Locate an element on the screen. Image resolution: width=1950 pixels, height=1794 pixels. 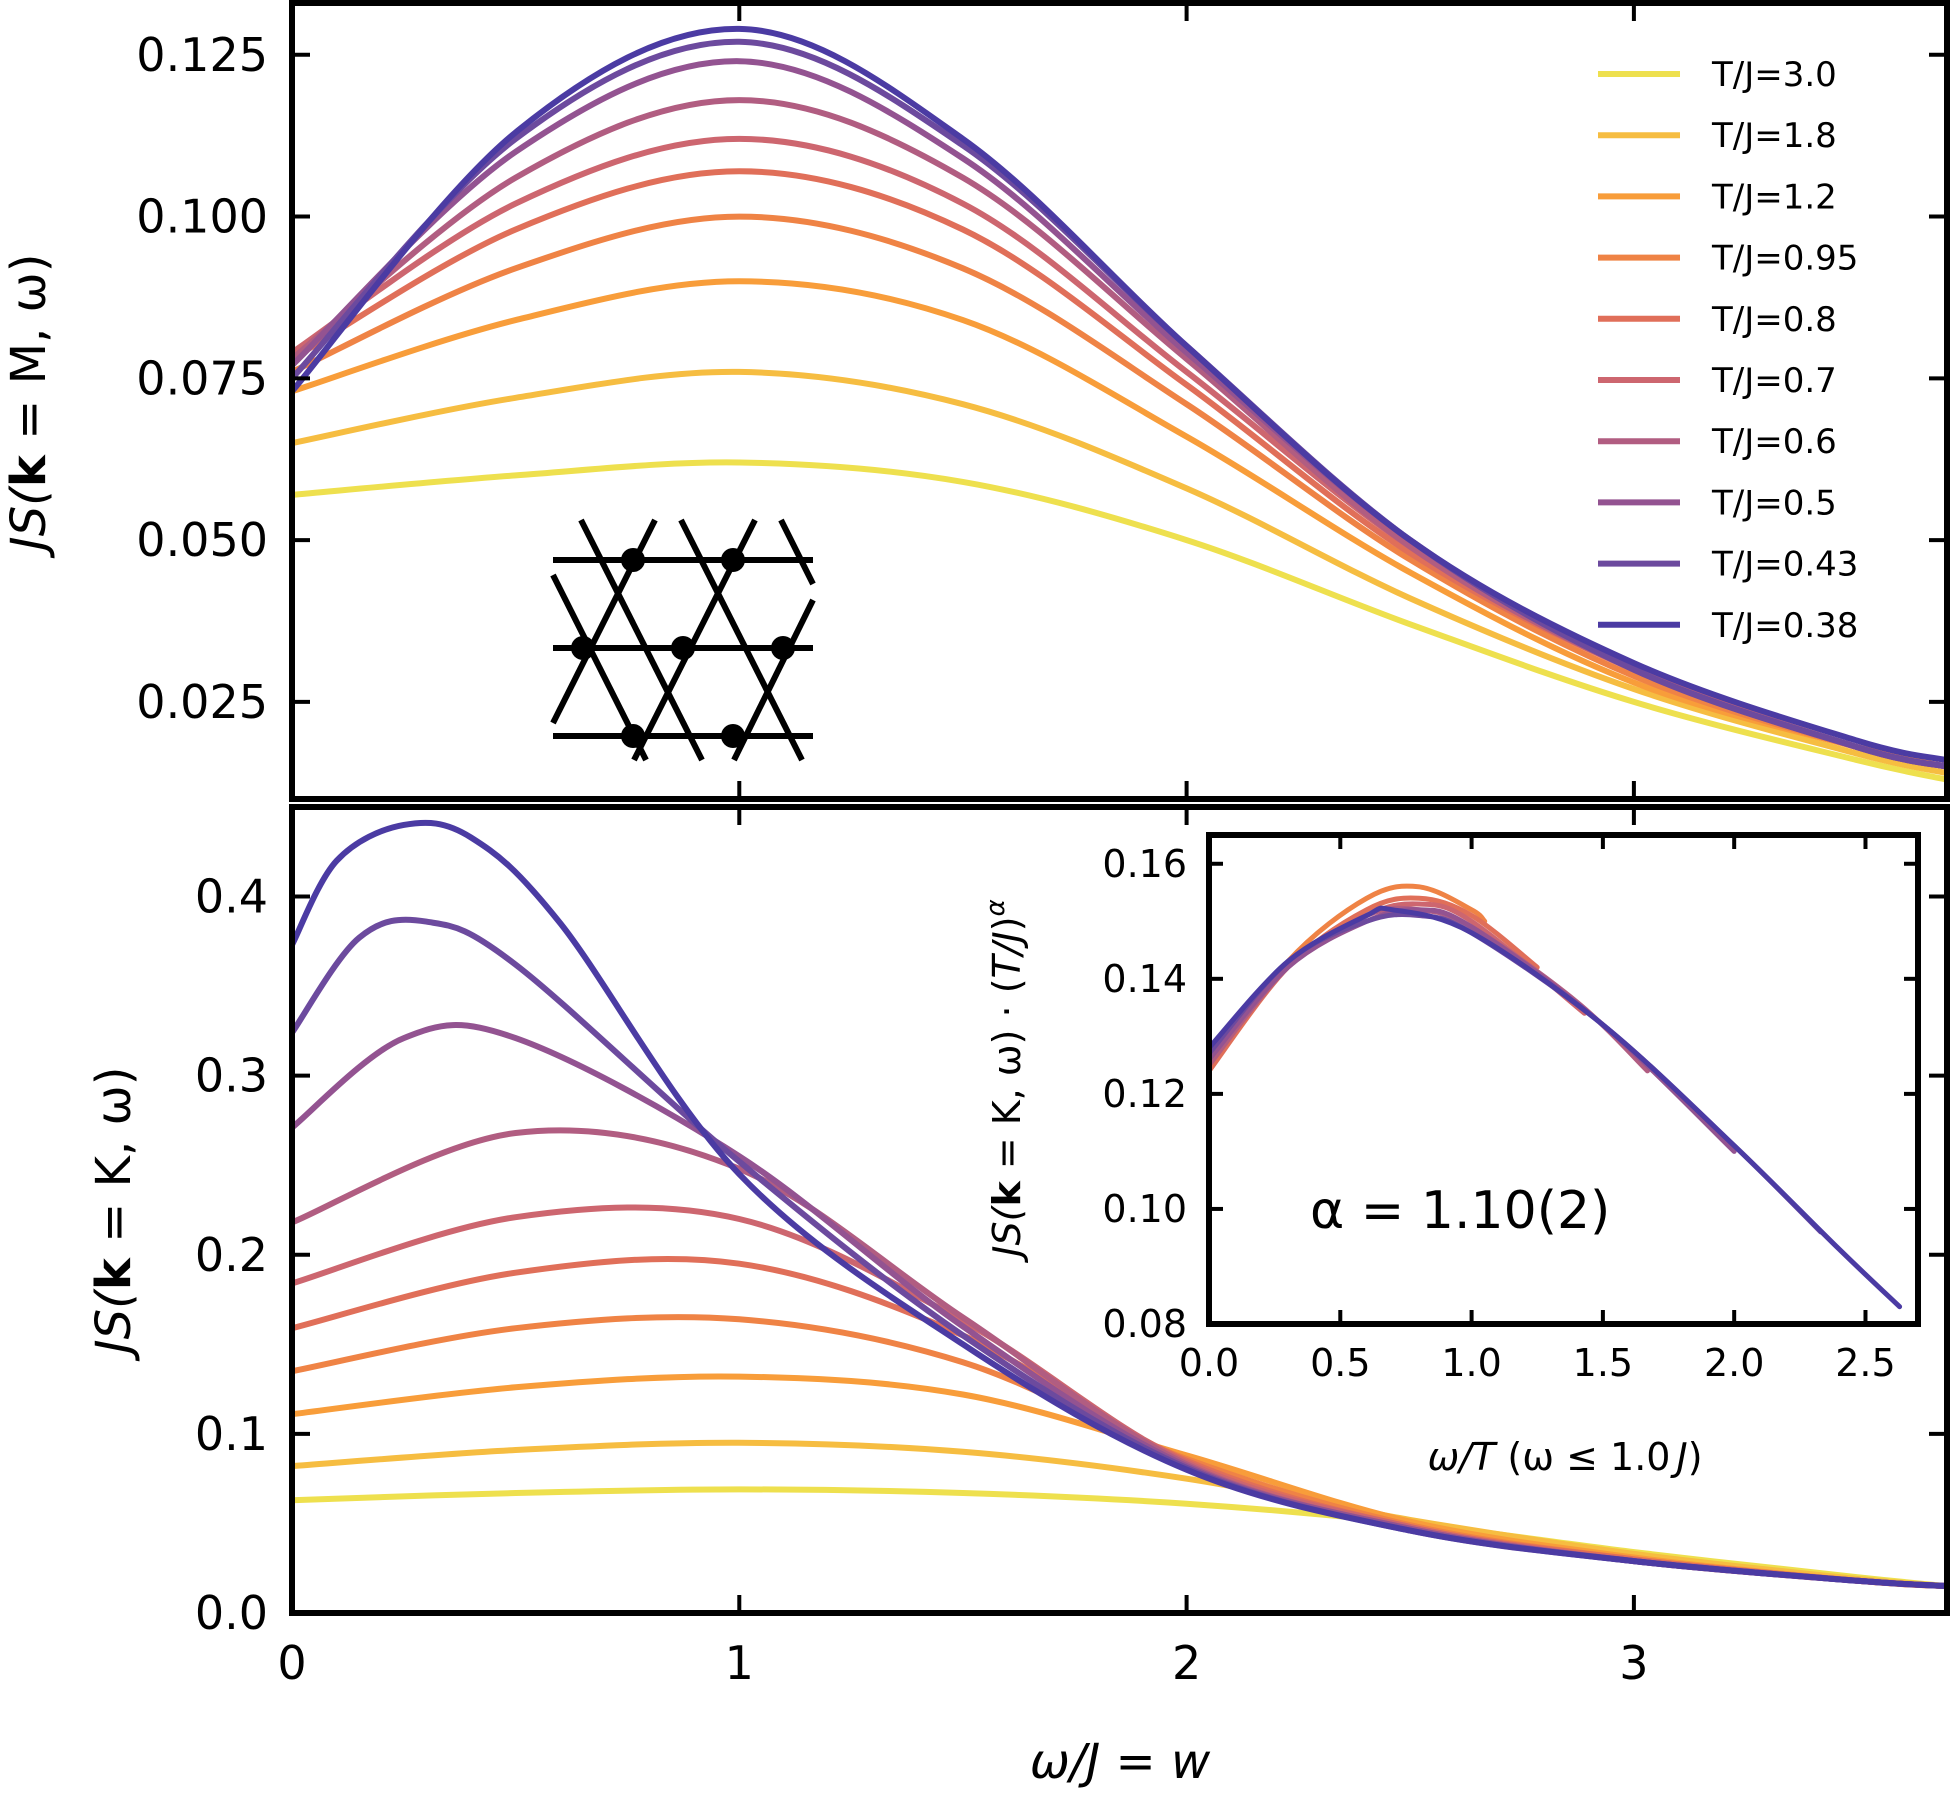
inset-ytick-label: 0.08 is located at coordinates (1144, 1324).